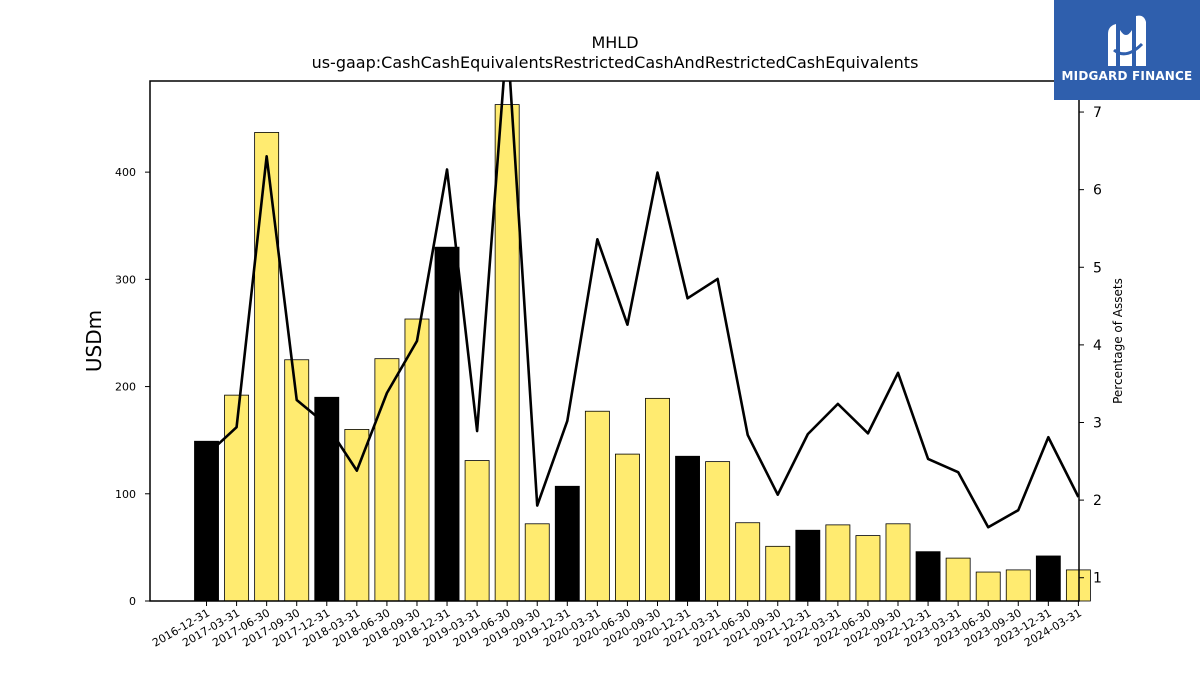 The width and height of the screenshot is (1200, 675). I want to click on y2-axis-label: Percentage of Assets, so click(1118, 341).